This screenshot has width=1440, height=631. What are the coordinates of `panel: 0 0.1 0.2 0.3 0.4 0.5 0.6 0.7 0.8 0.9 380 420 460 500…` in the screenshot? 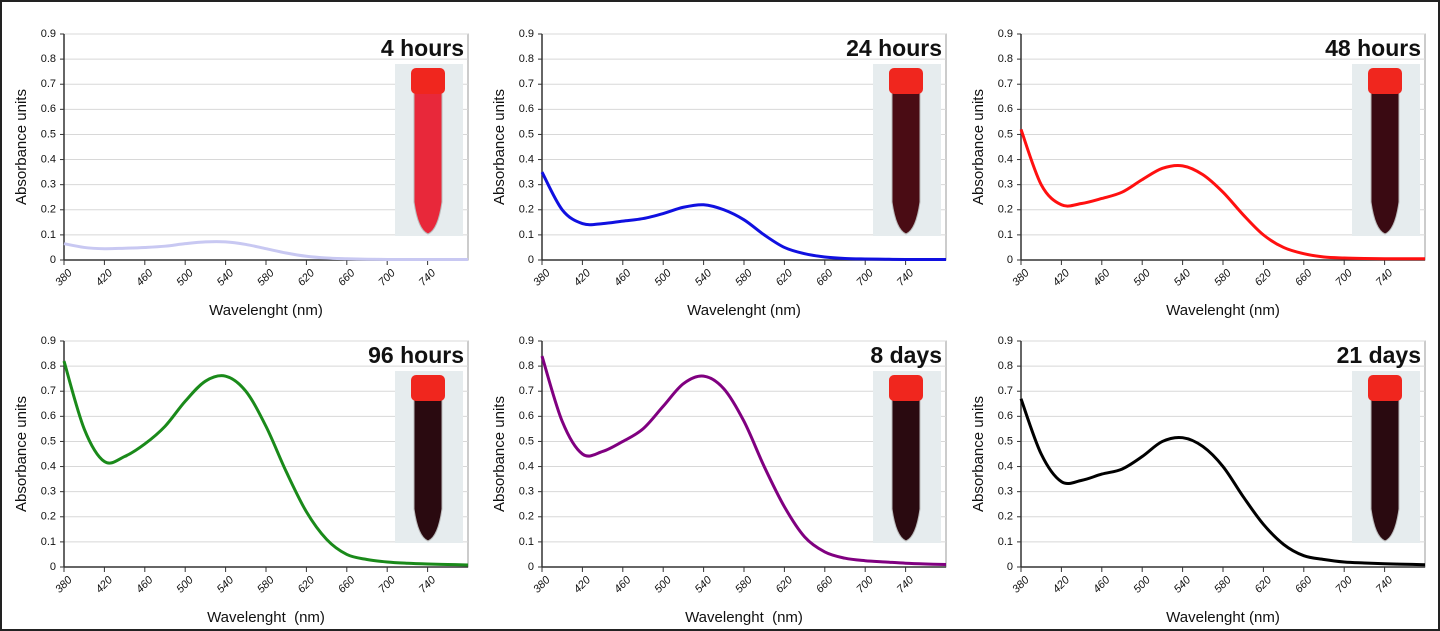 It's located at (719, 173).